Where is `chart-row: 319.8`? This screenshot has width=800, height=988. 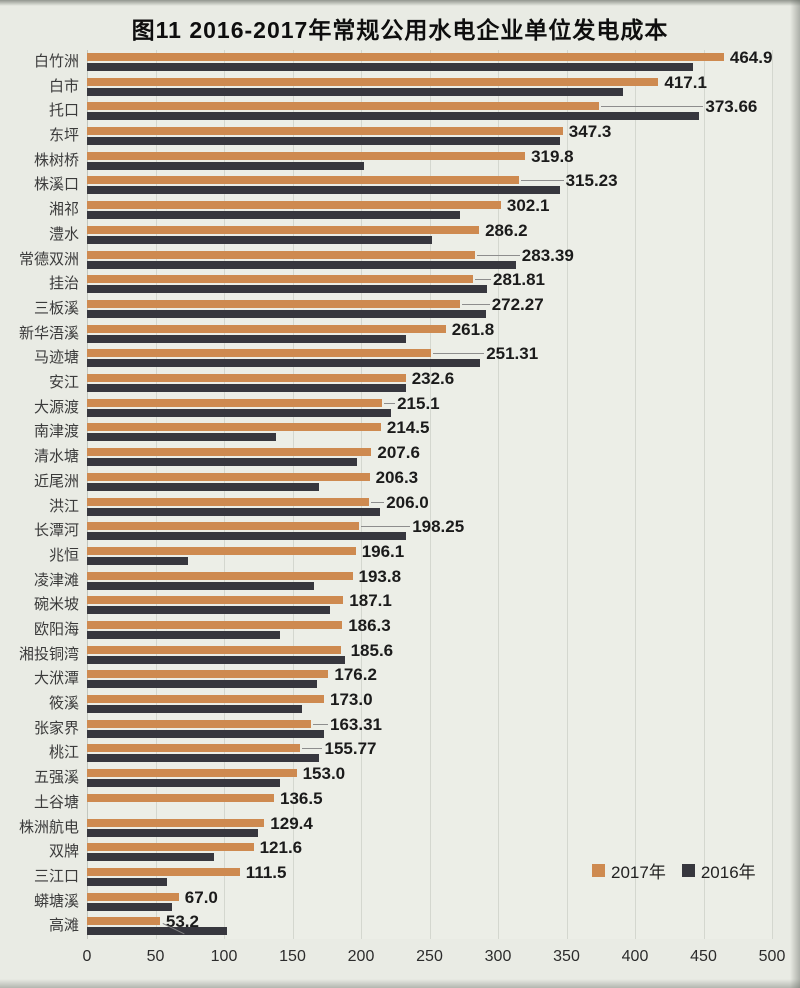 chart-row: 319.8 is located at coordinates (429, 160).